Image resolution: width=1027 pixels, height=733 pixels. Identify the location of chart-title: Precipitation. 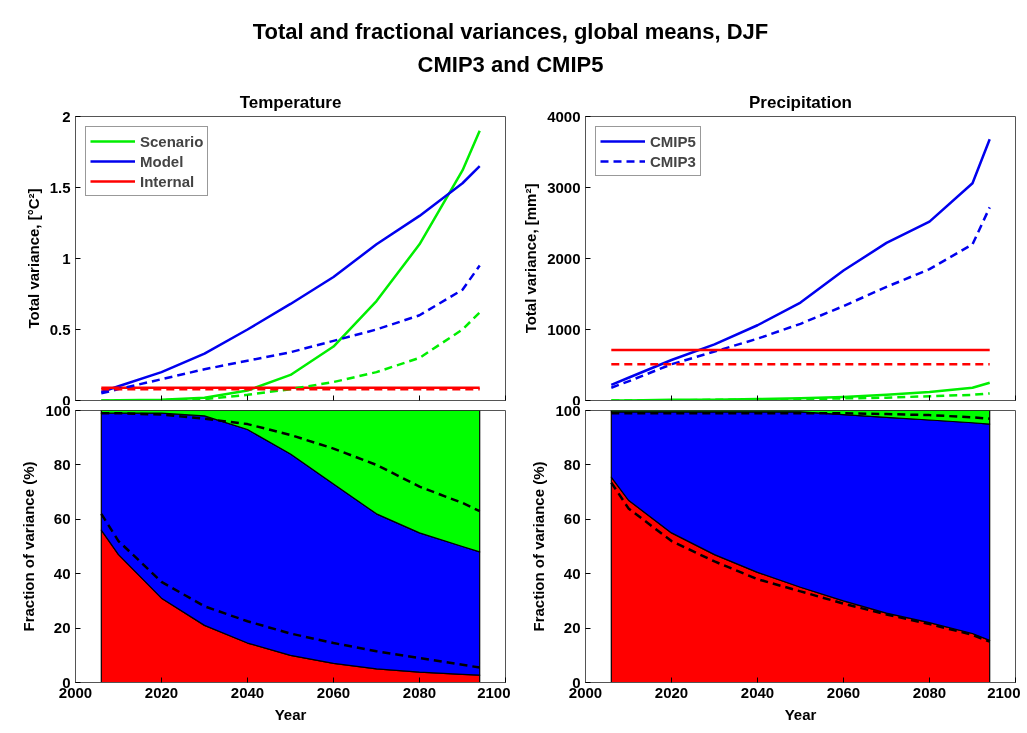
(800, 102).